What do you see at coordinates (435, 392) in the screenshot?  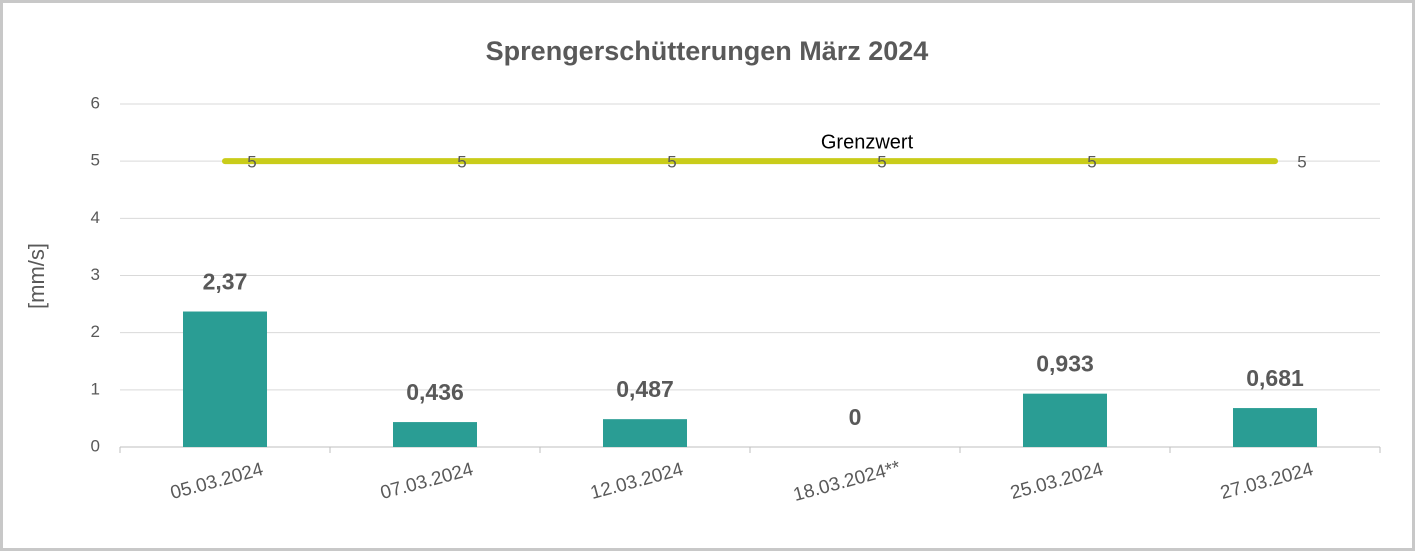 I see `data-label: 0,436` at bounding box center [435, 392].